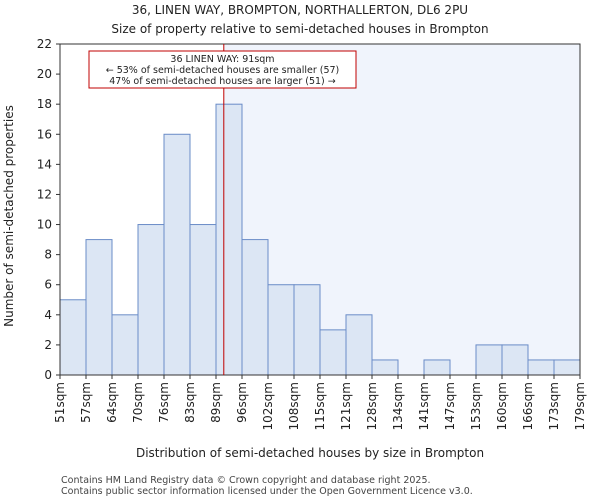  I want to click on x-tick-label: 64sqm, so click(112, 402).